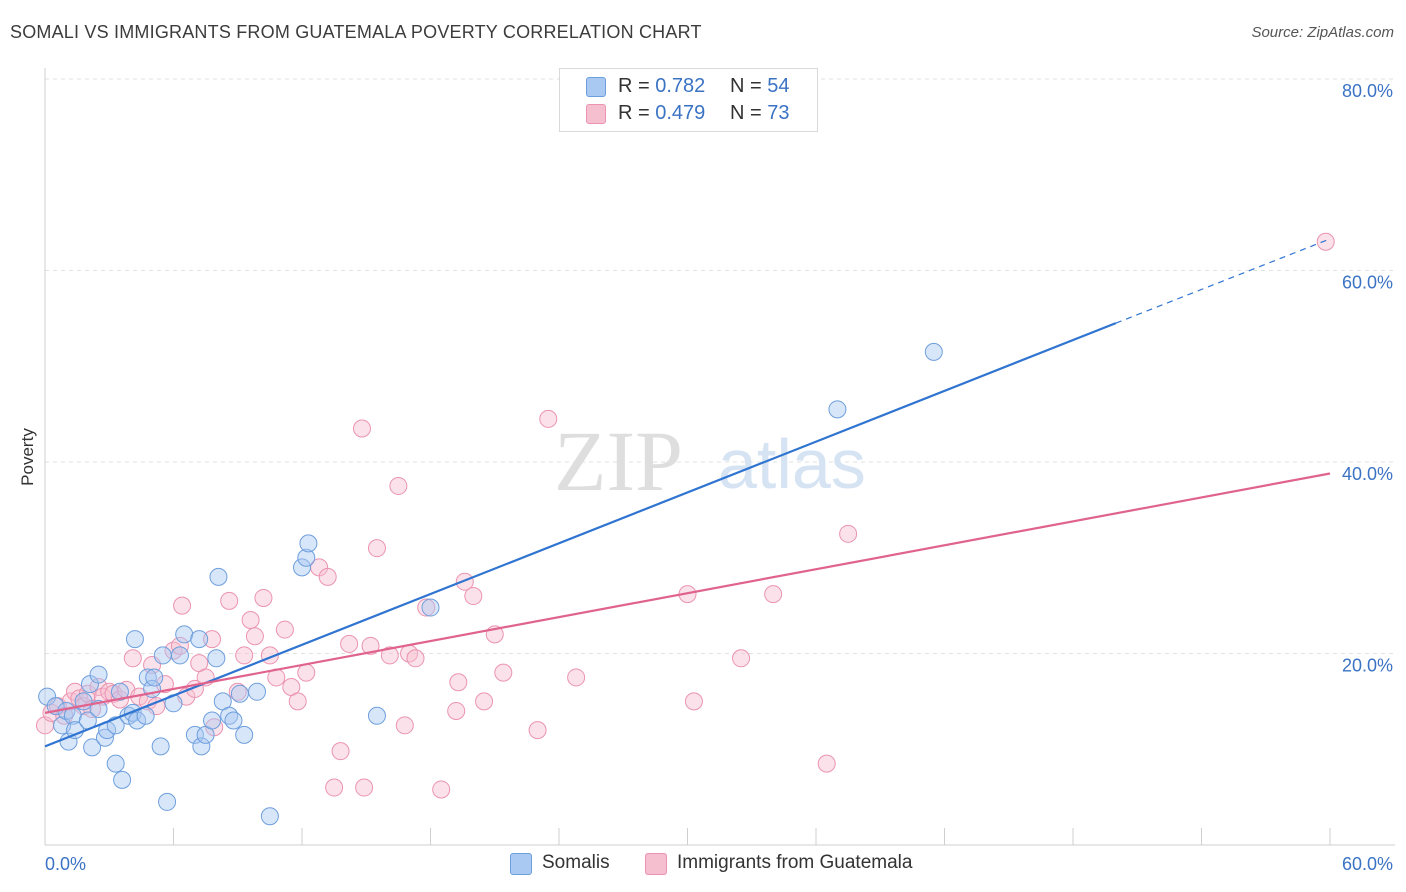 Image resolution: width=1406 pixels, height=892 pixels. What do you see at coordinates (778, 113) in the screenshot?
I see `guatemala-n-value: 73` at bounding box center [778, 113].